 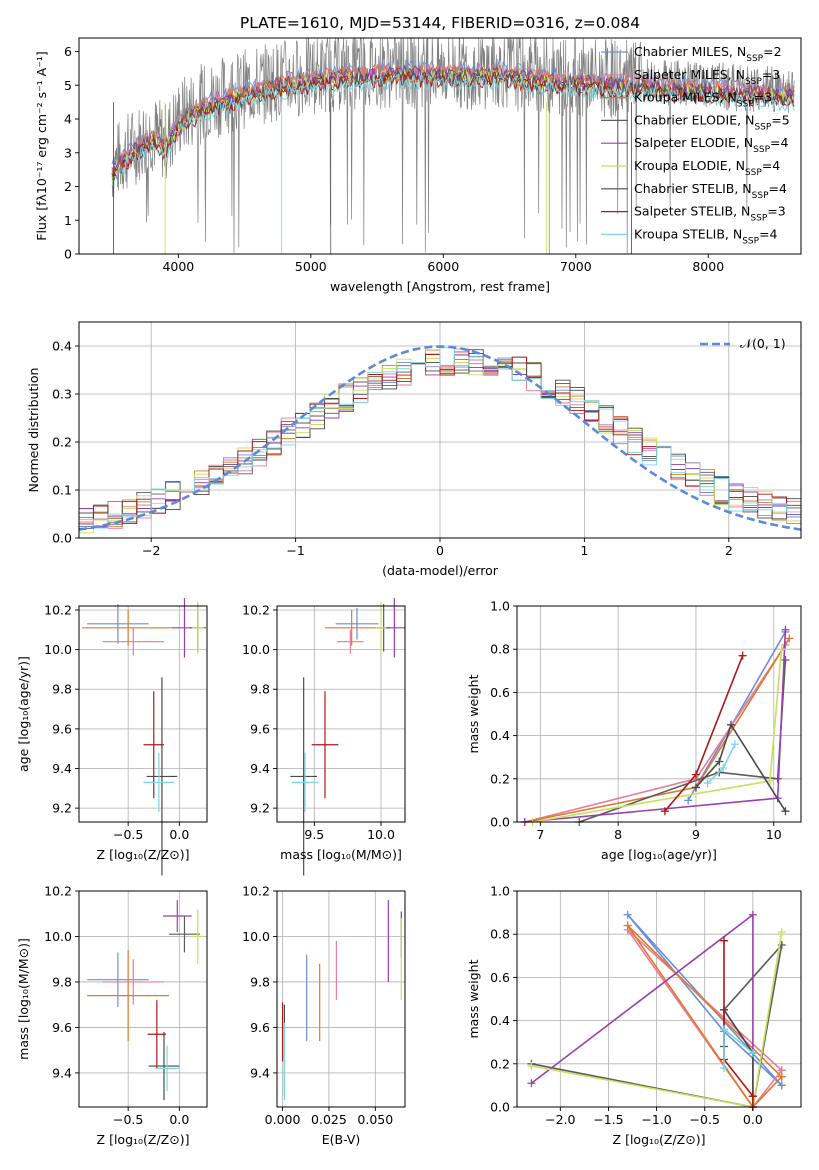 I want to click on legend-label: Kroupa ELODIE, NSSP=4, so click(x=707, y=168).